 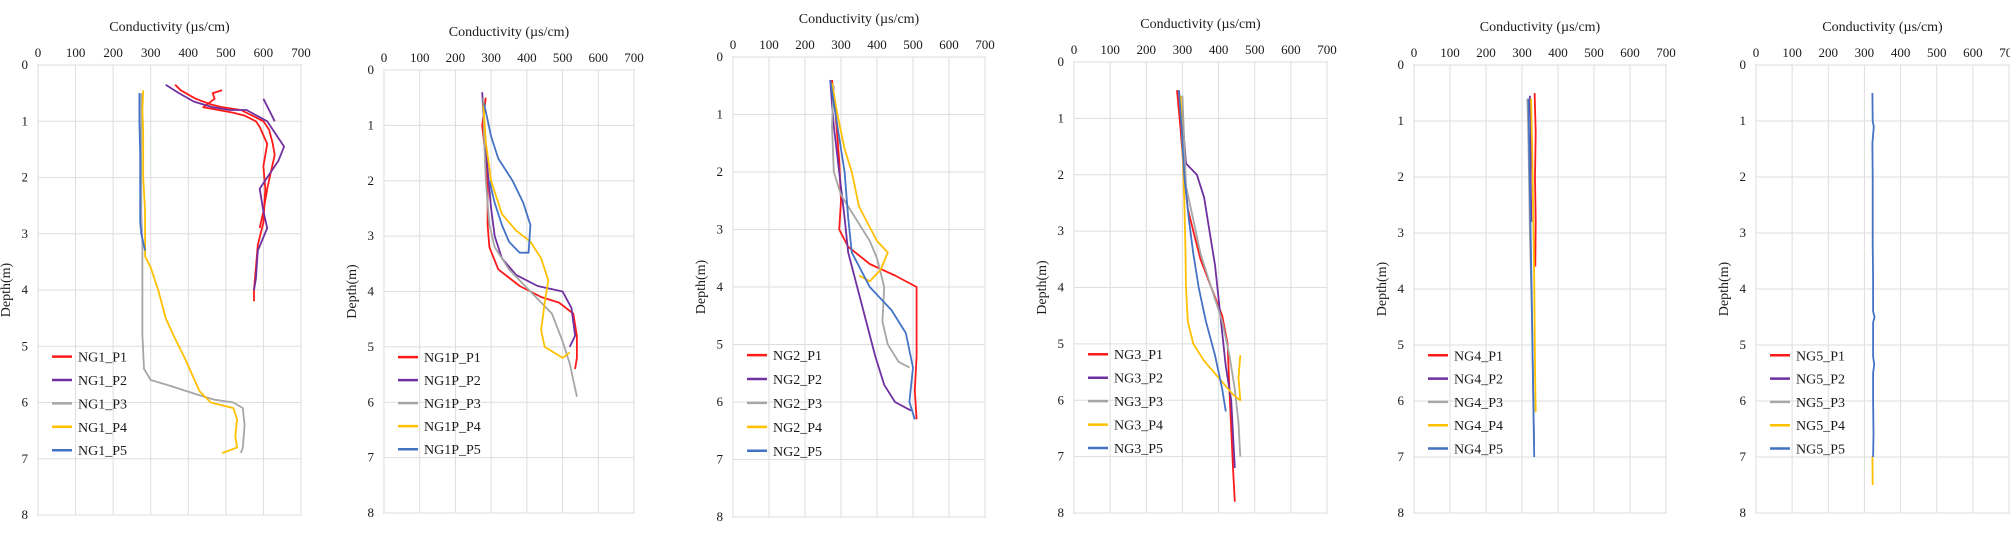 What do you see at coordinates (1478, 426) in the screenshot?
I see `legend-label: NG4_P4` at bounding box center [1478, 426].